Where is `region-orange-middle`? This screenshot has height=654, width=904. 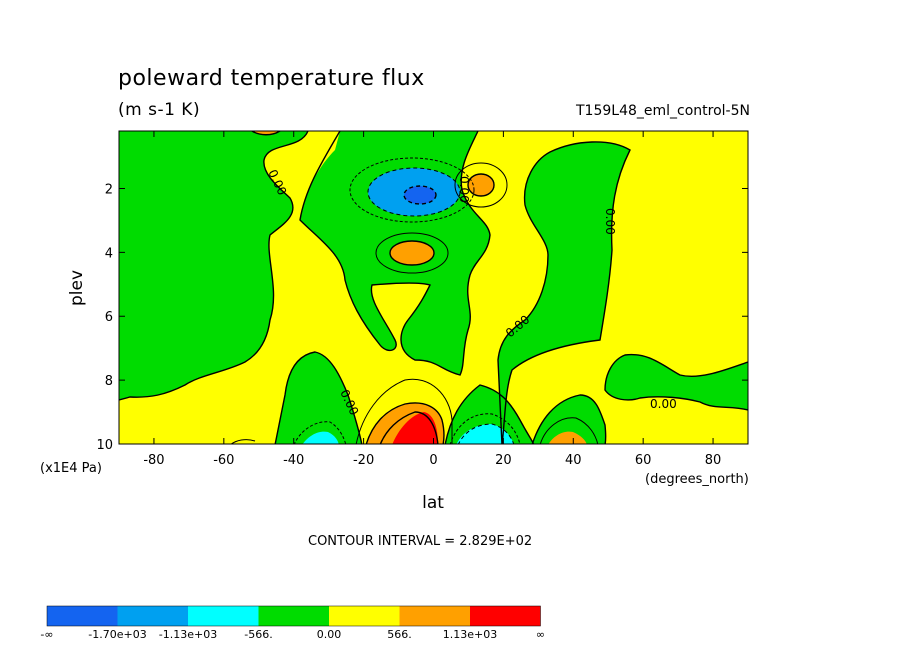 region-orange-middle is located at coordinates (412, 253).